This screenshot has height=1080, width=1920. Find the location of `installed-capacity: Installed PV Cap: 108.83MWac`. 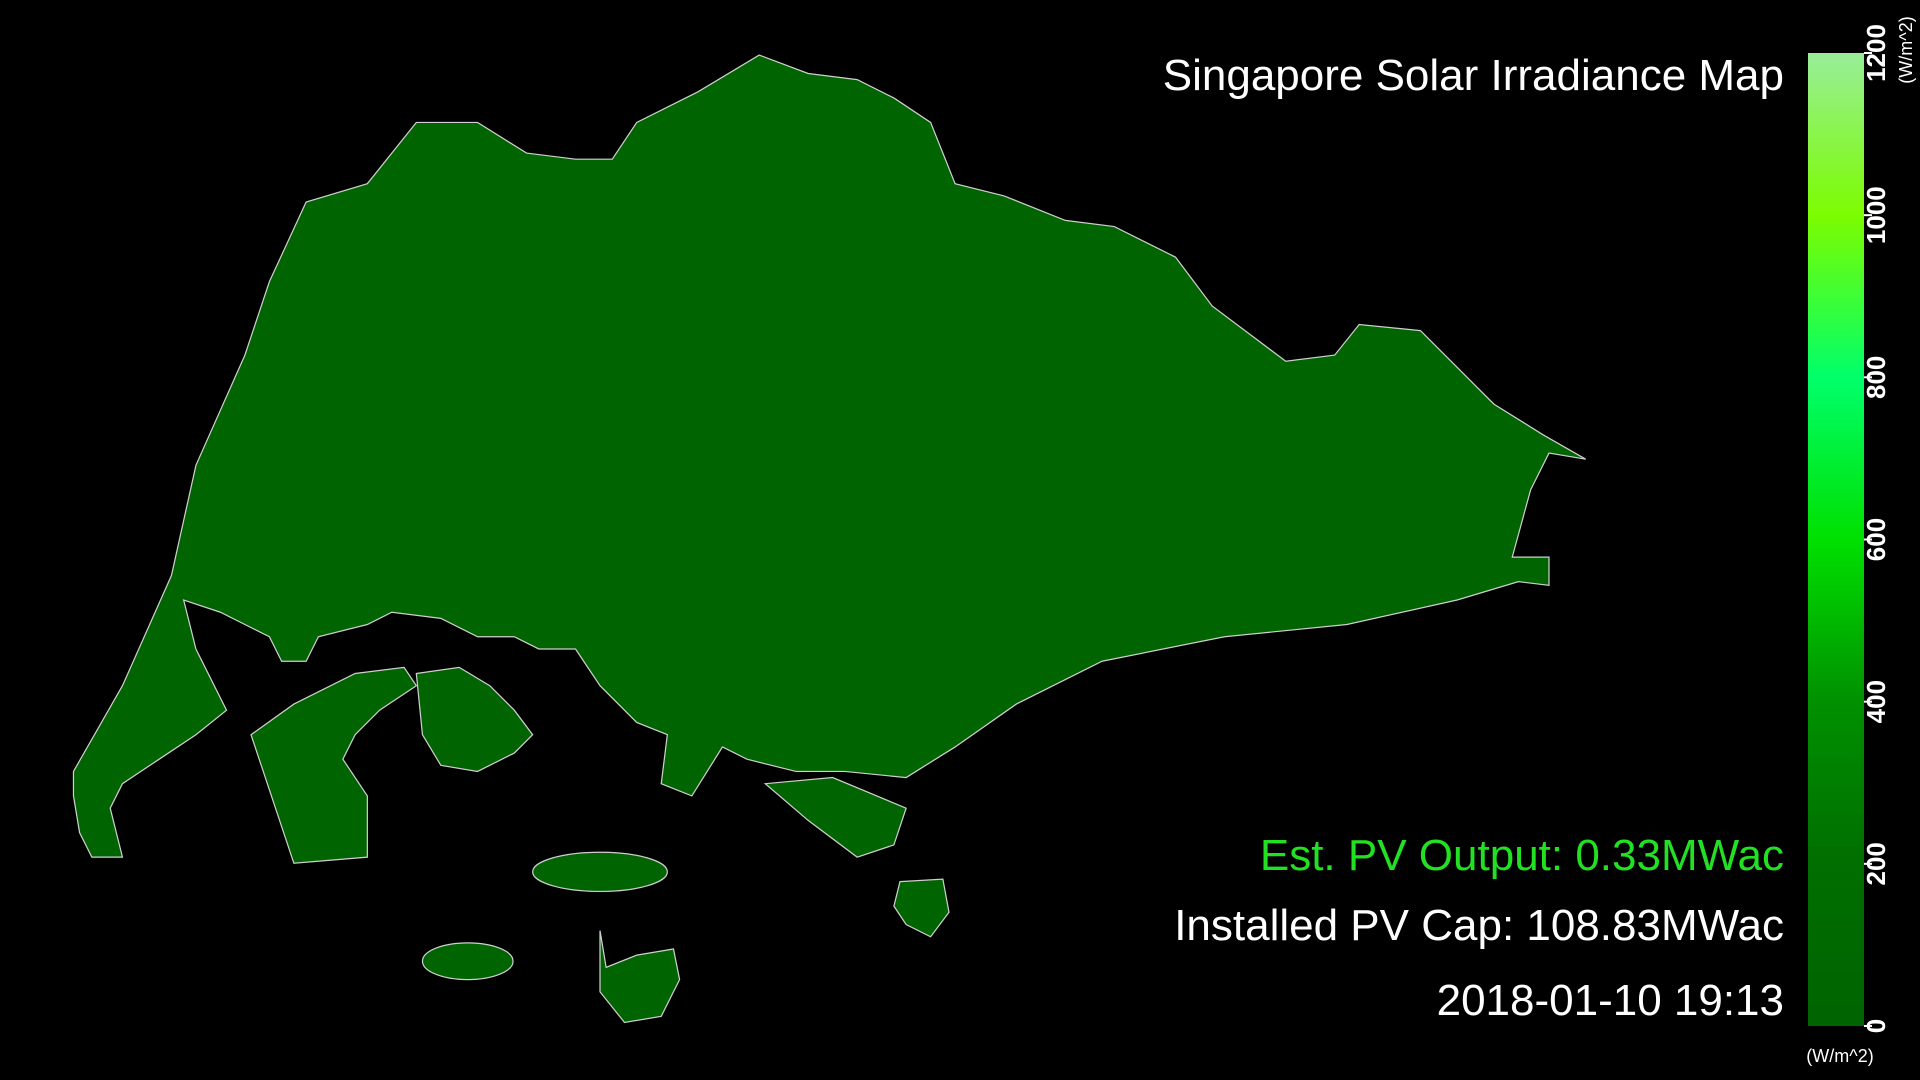

installed-capacity: Installed PV Cap: 108.83MWac is located at coordinates (1479, 925).